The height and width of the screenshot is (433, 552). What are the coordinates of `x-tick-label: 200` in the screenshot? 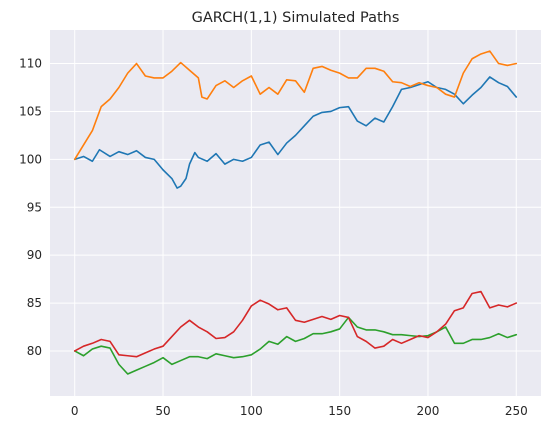 It's located at (428, 411).